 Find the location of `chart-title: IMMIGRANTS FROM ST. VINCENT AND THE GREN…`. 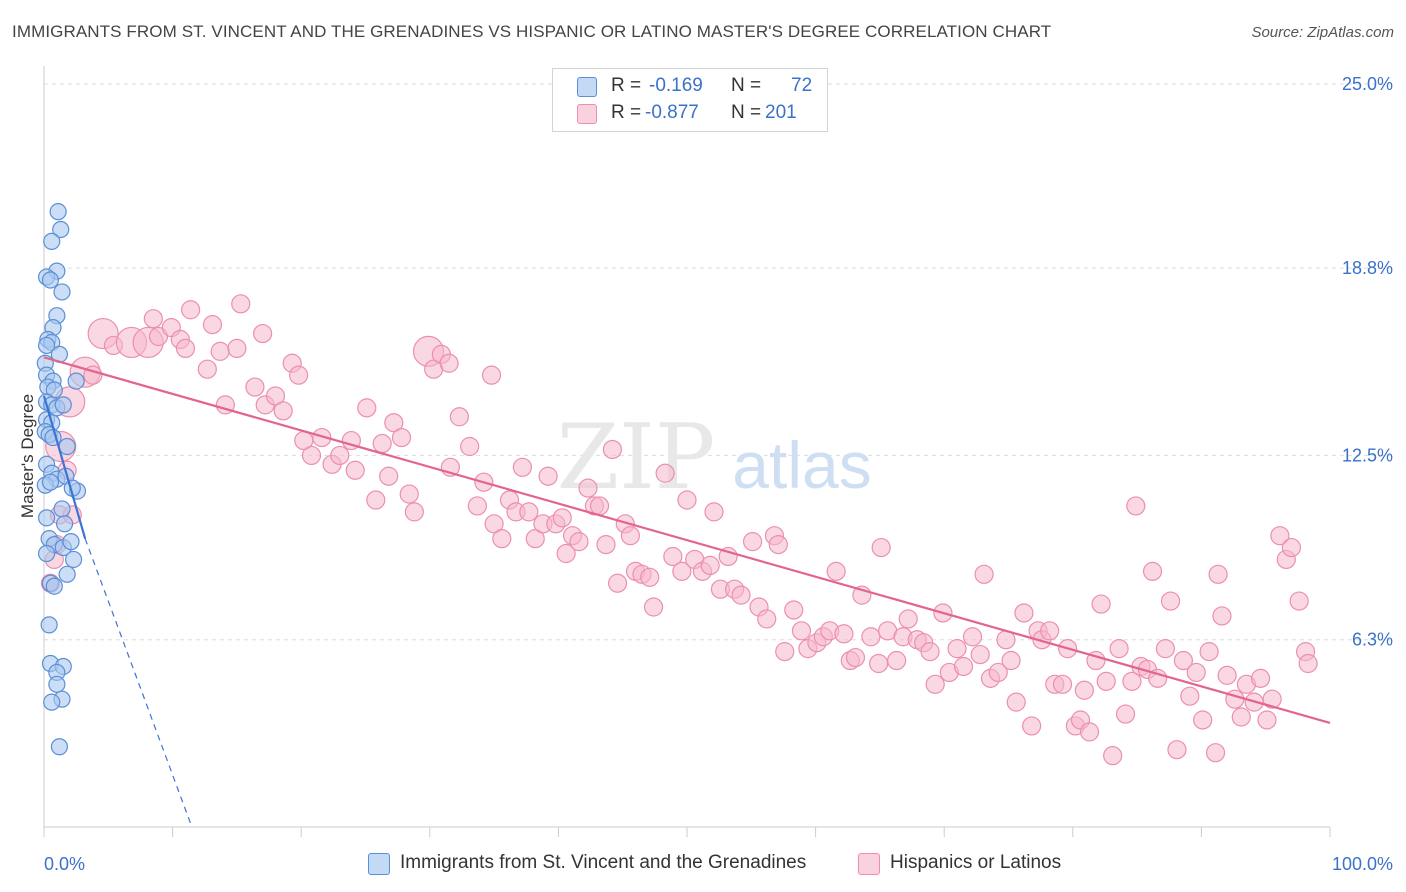

chart-title: IMMIGRANTS FROM ST. VINCENT AND THE GREN… is located at coordinates (532, 31).